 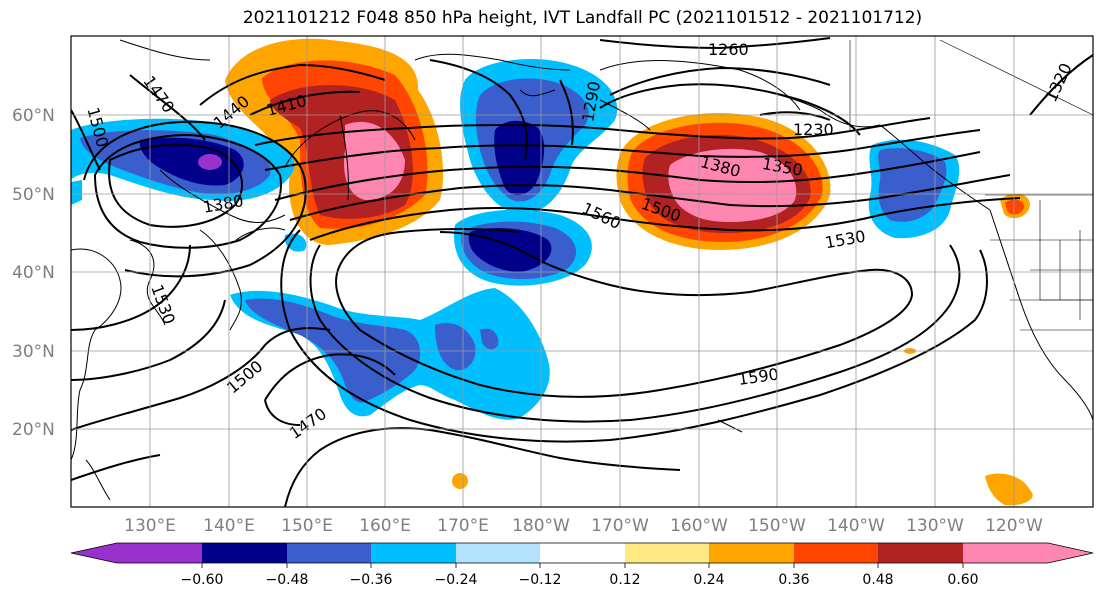 I want to click on lon-label: 150°W, so click(x=777, y=526).